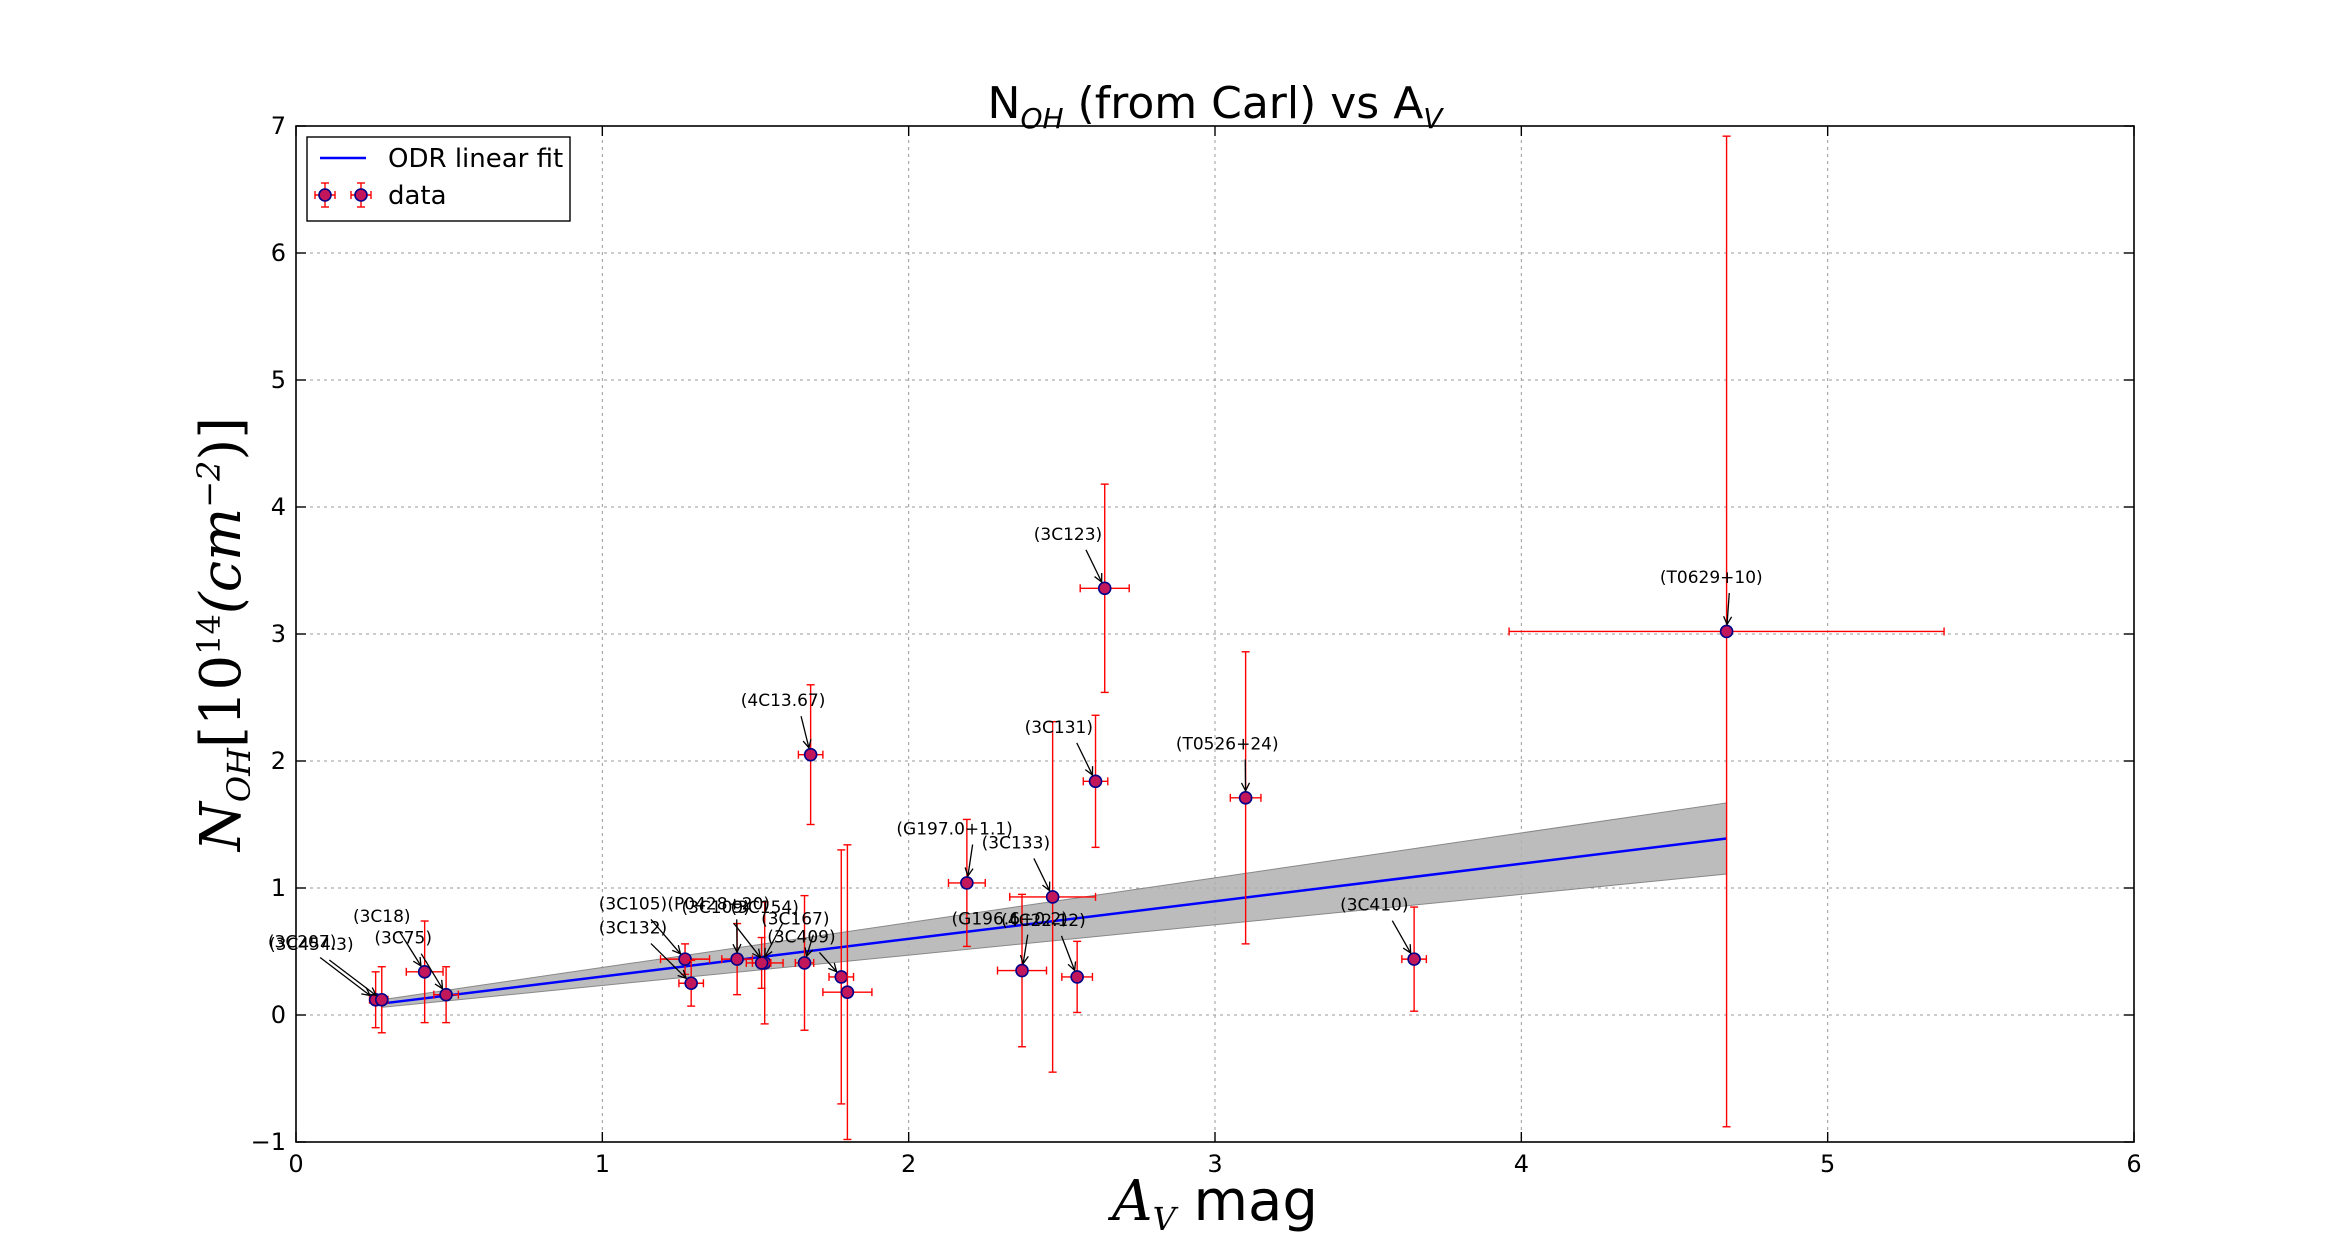  I want to click on point-annotation-label: (T0526+24), so click(1227, 744).